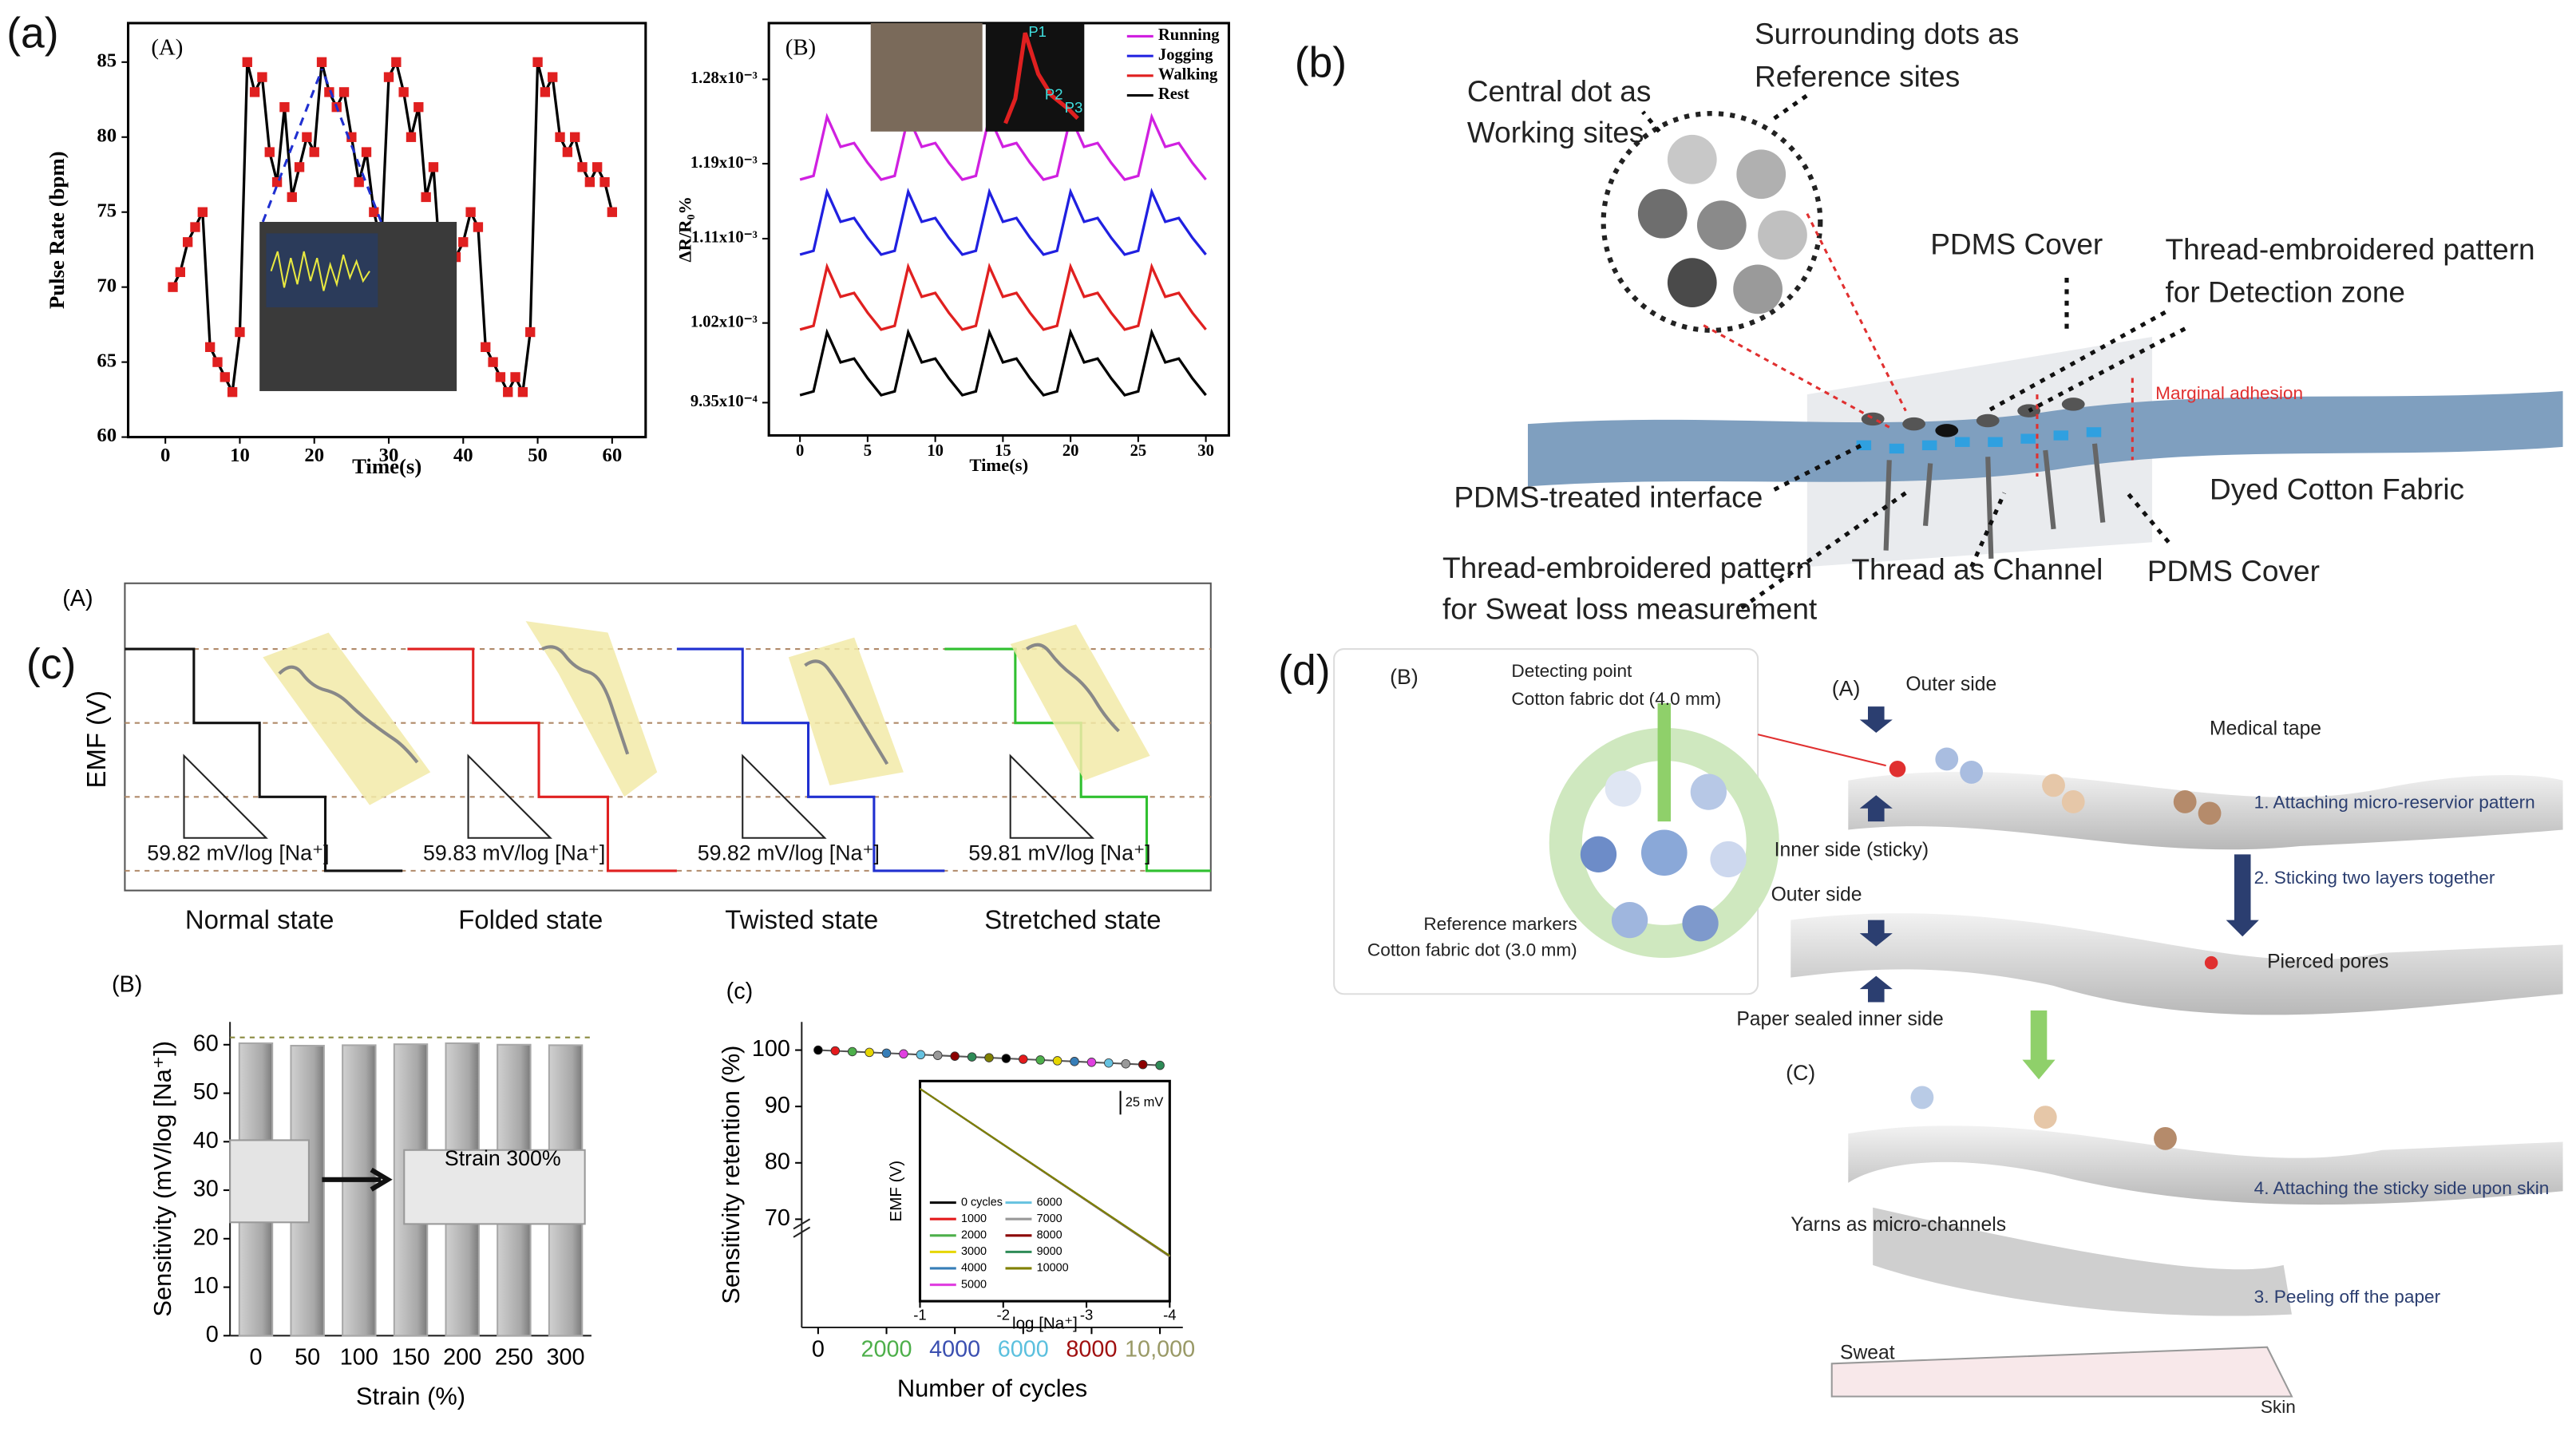  I want to click on y-axis-label: Sensitivity retention (%), so click(731, 1175).